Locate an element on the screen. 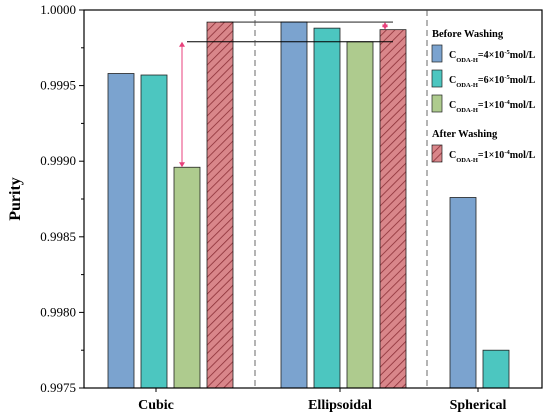  x-axis: Cubic Ellipsoidal Spherical is located at coordinates (322, 400).